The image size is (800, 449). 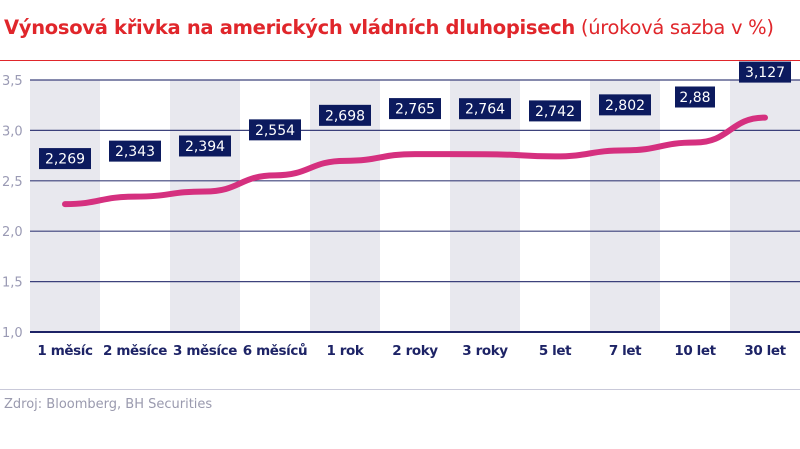 What do you see at coordinates (12, 182) in the screenshot?
I see `y-tick-label: 2,5` at bounding box center [12, 182].